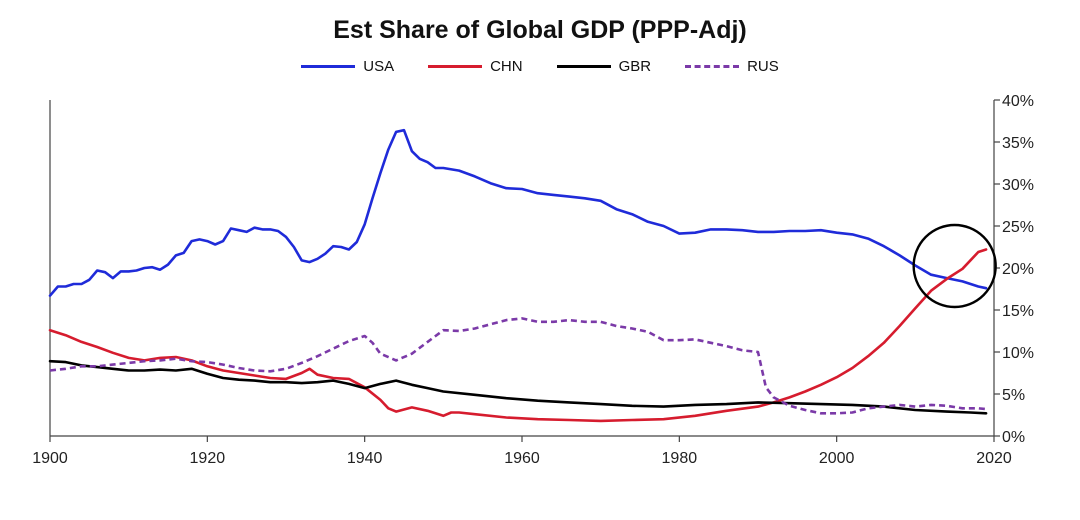 The image size is (1080, 520). Describe the element at coordinates (954, 266) in the screenshot. I see `annotation-circle` at that location.